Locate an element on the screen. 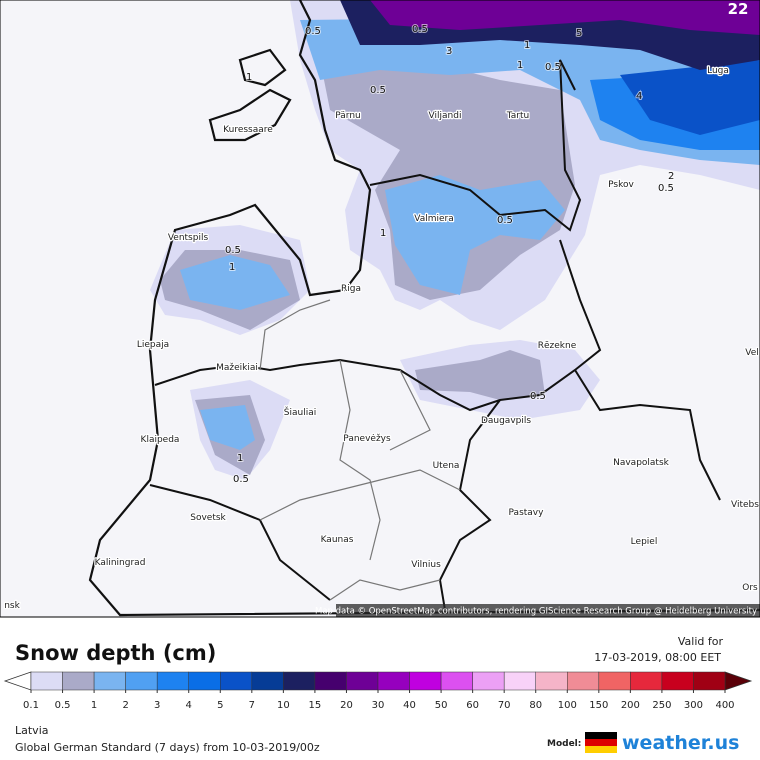 Image resolution: width=760 pixels, height=760 pixels. legend-tick-label: 15 is located at coordinates (315, 705).